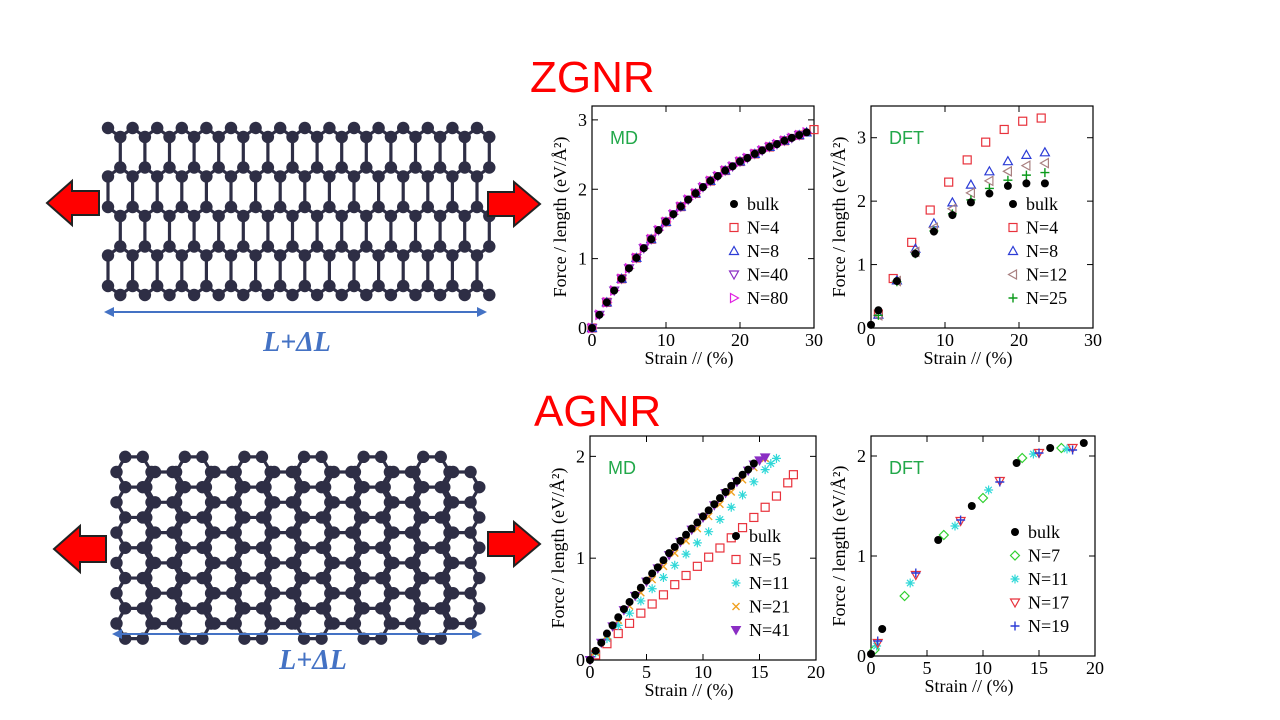 The width and height of the screenshot is (1280, 720). I want to click on series-N=4, so click(959, 216).